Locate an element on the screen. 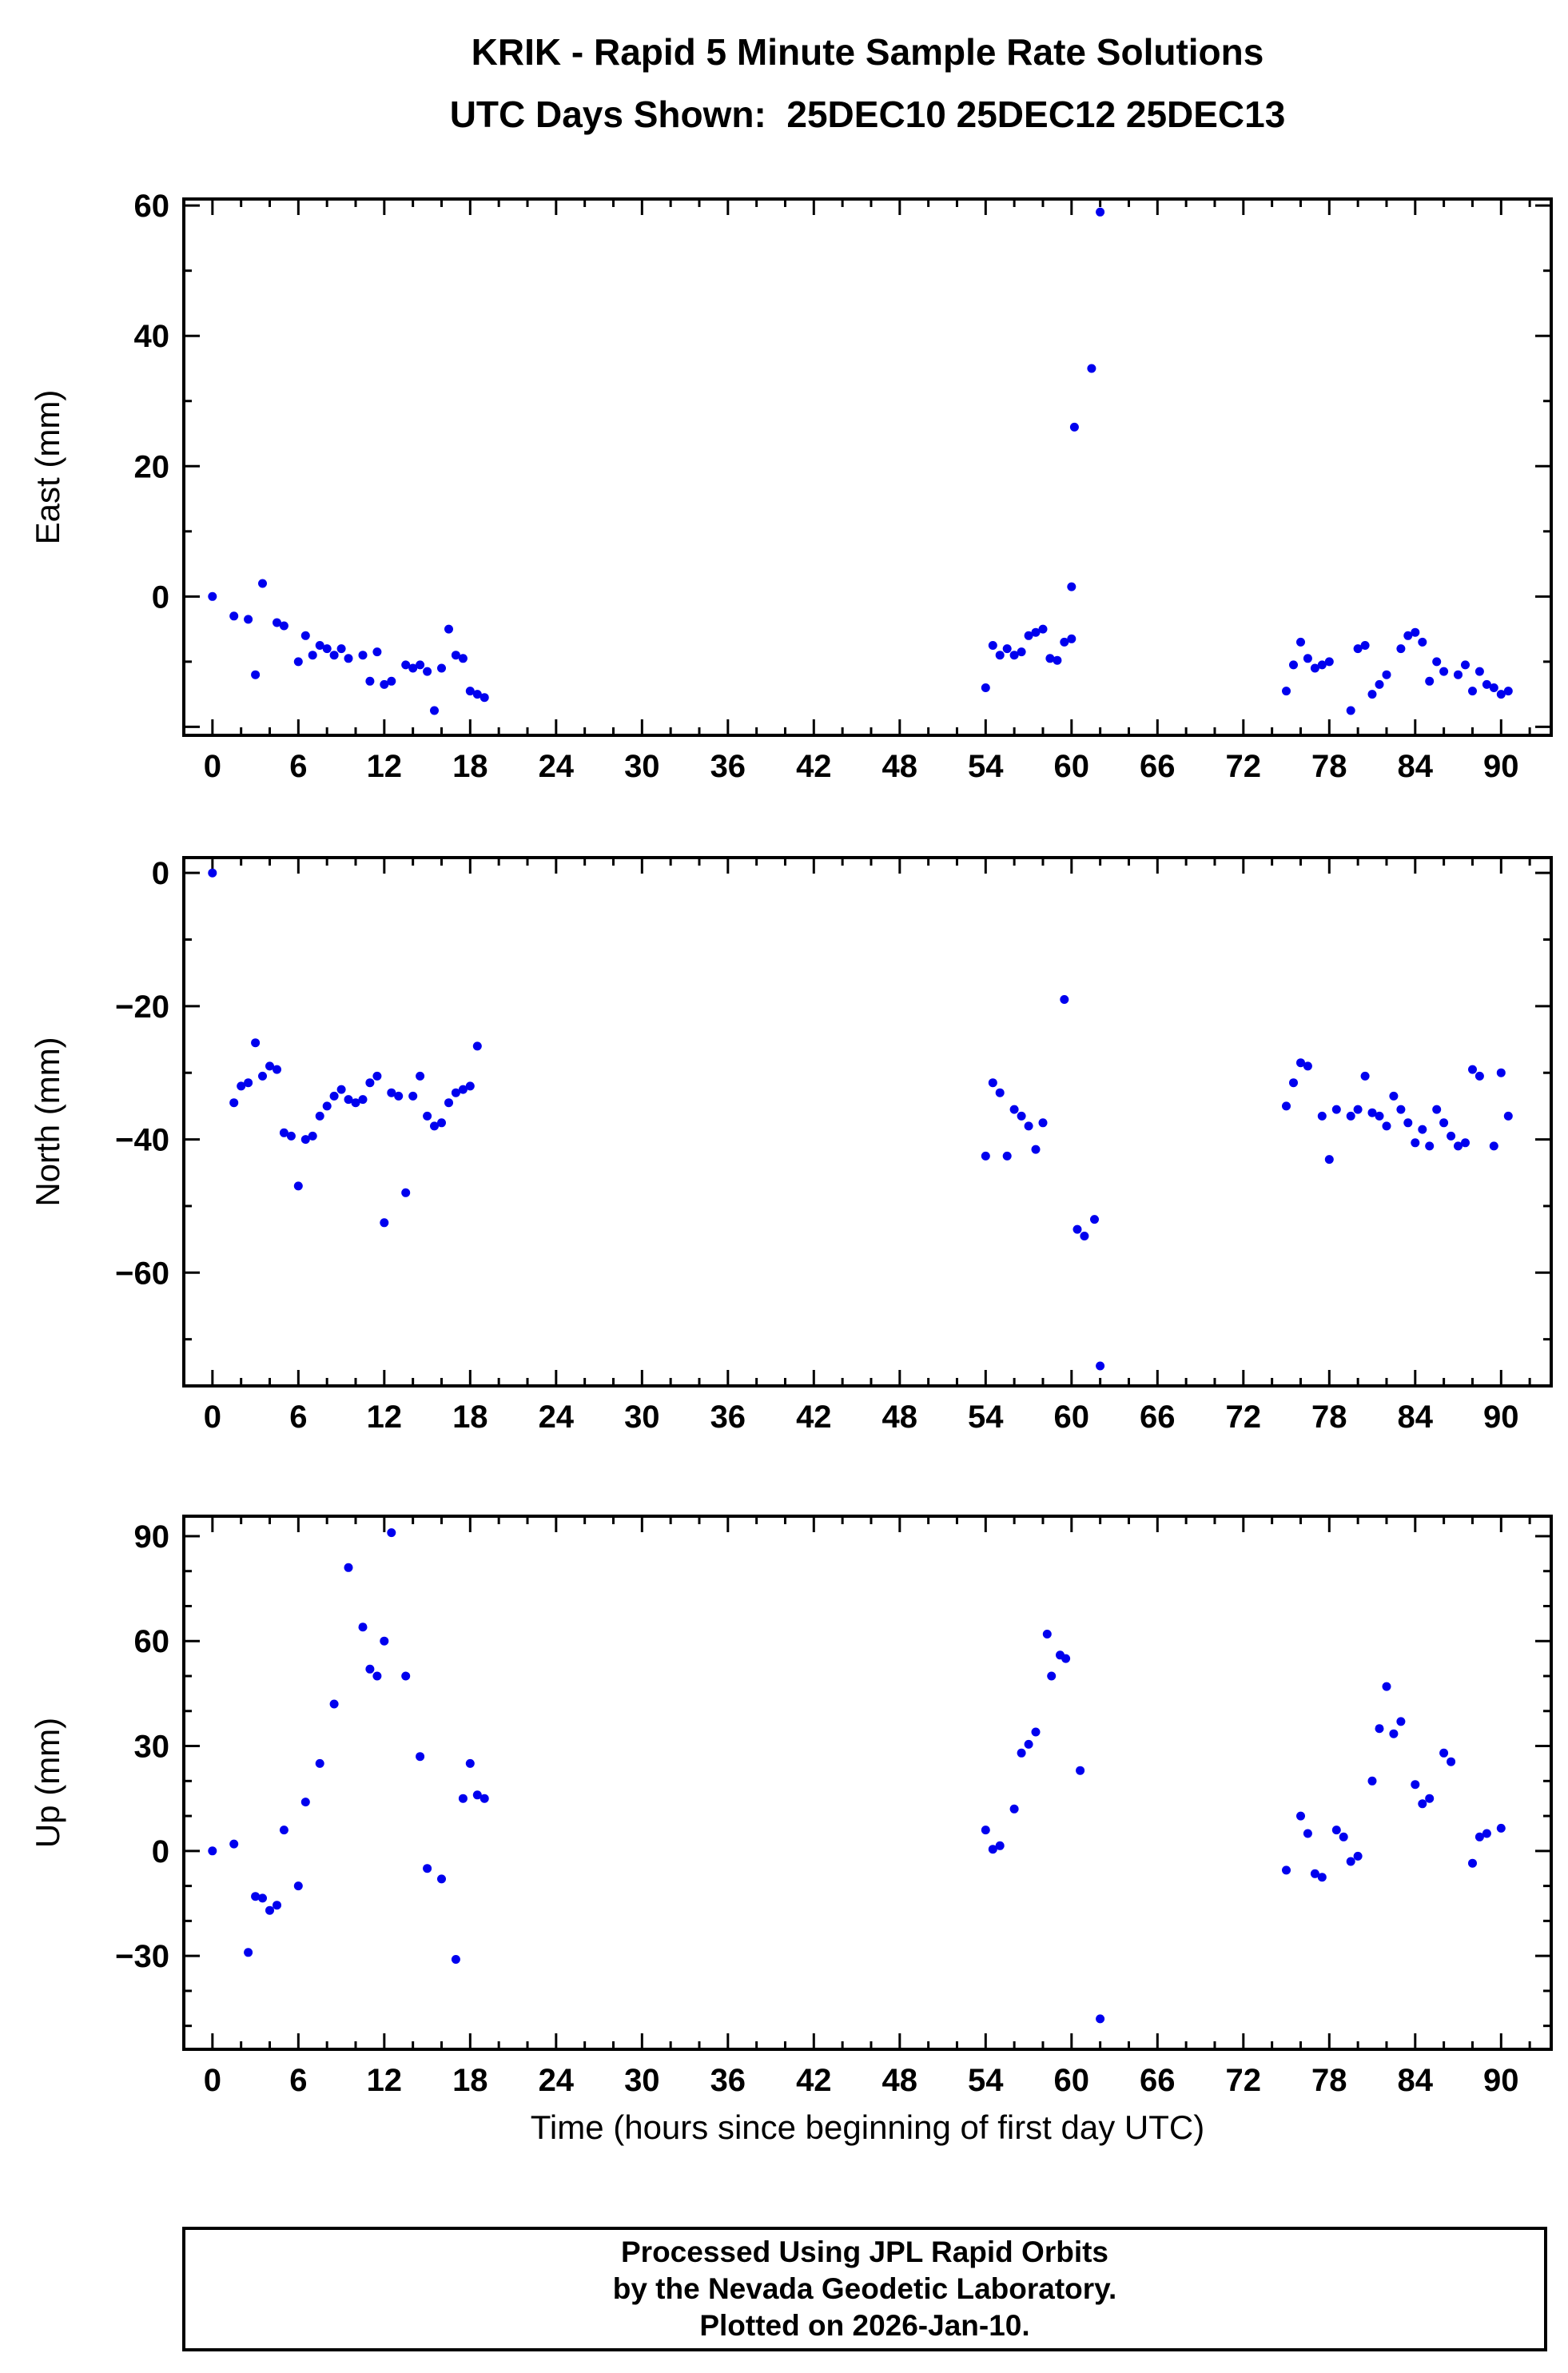  y-tick-label: 30 is located at coordinates (152, 1747).